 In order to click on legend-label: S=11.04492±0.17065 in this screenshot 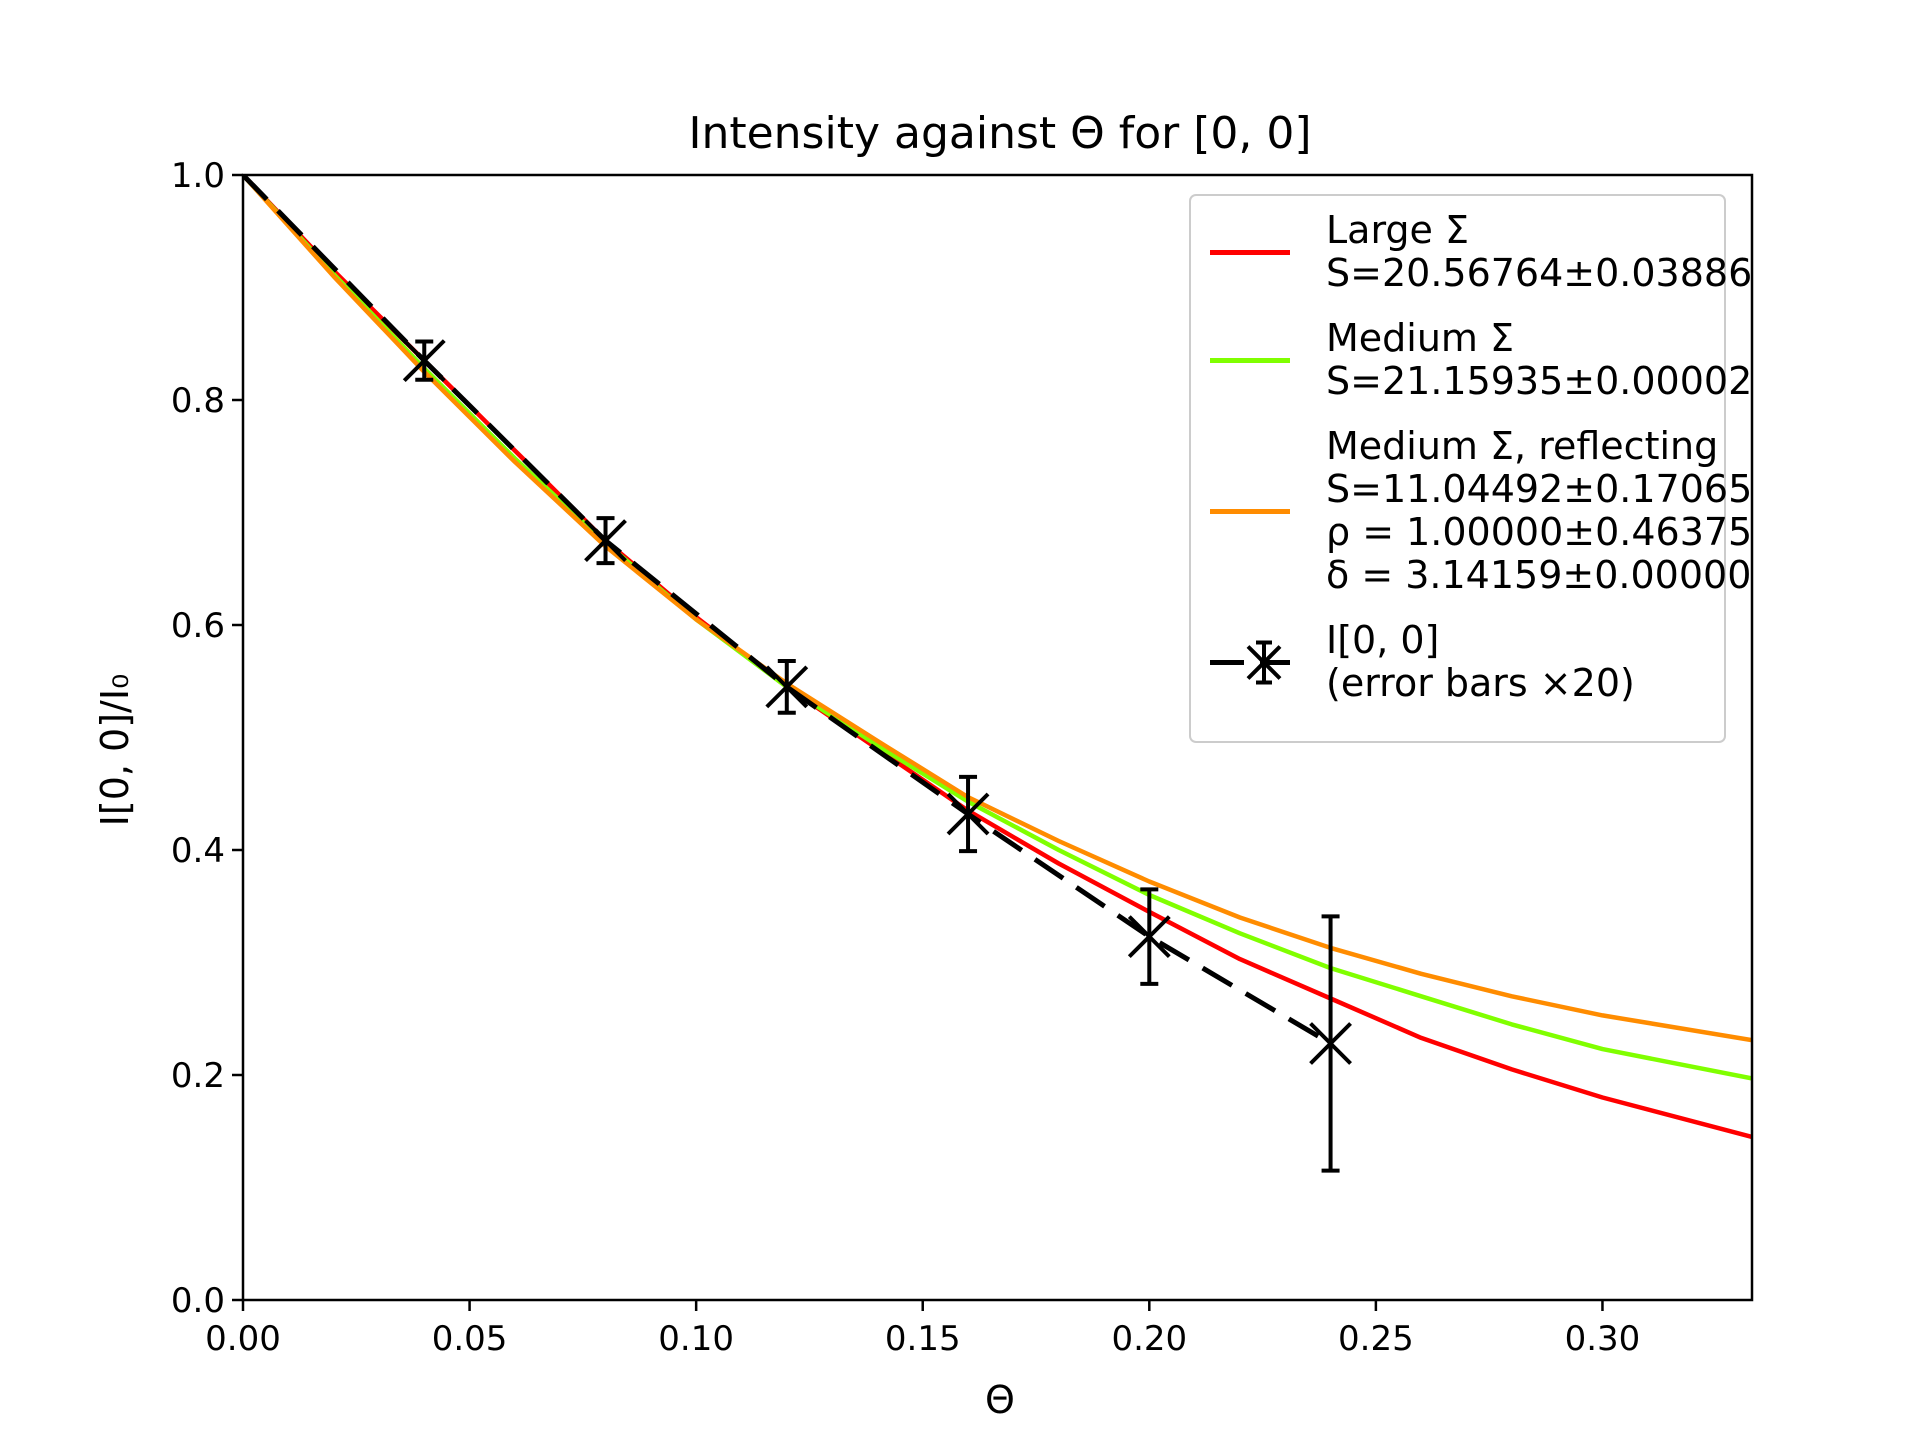, I will do `click(1539, 489)`.